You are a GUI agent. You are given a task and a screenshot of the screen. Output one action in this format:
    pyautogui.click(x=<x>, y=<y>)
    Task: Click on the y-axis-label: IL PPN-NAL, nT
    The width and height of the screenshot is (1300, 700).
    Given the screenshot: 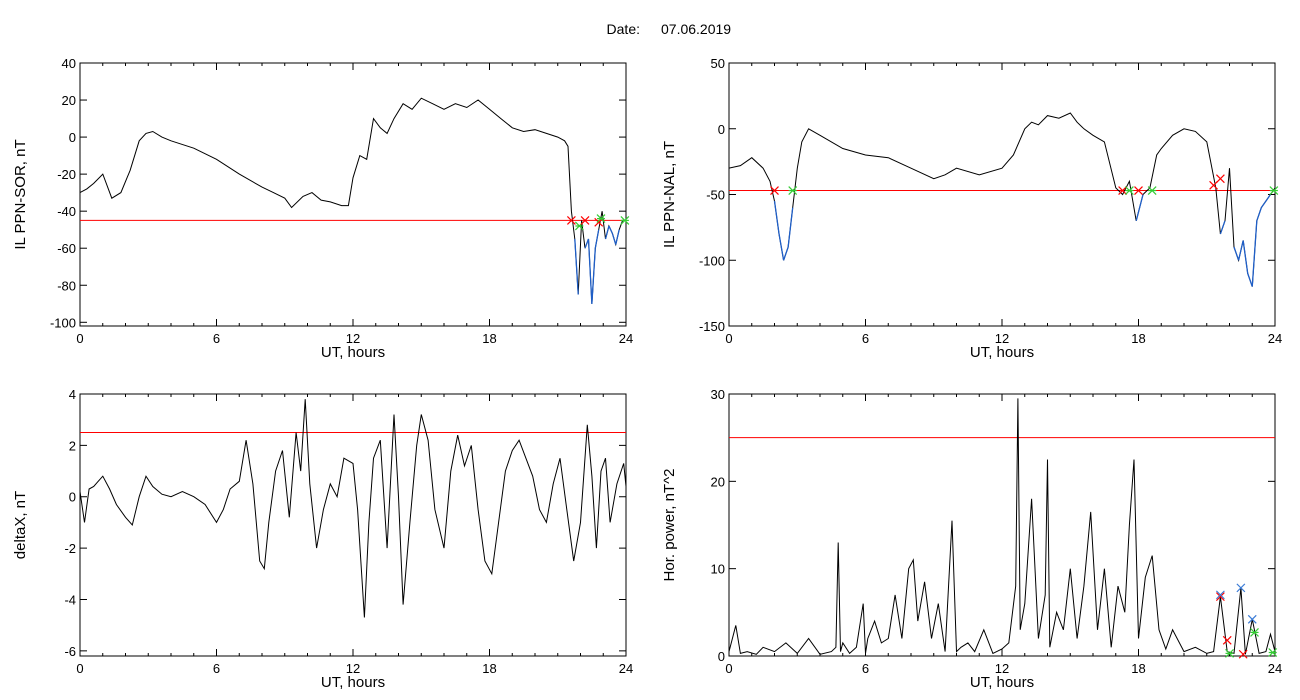 What is the action you would take?
    pyautogui.click(x=669, y=194)
    